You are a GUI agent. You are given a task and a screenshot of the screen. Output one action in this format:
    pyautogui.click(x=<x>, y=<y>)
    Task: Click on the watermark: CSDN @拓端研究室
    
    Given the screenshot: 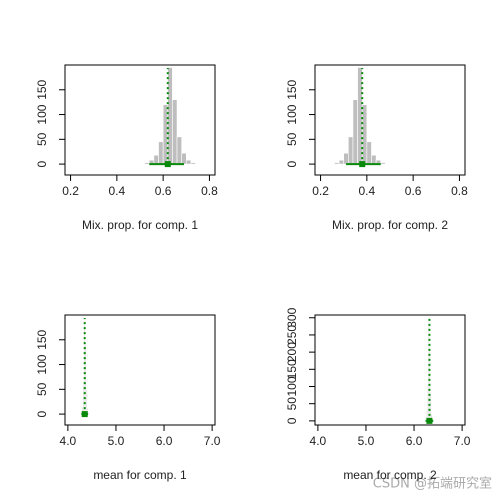 What is the action you would take?
    pyautogui.click(x=432, y=484)
    